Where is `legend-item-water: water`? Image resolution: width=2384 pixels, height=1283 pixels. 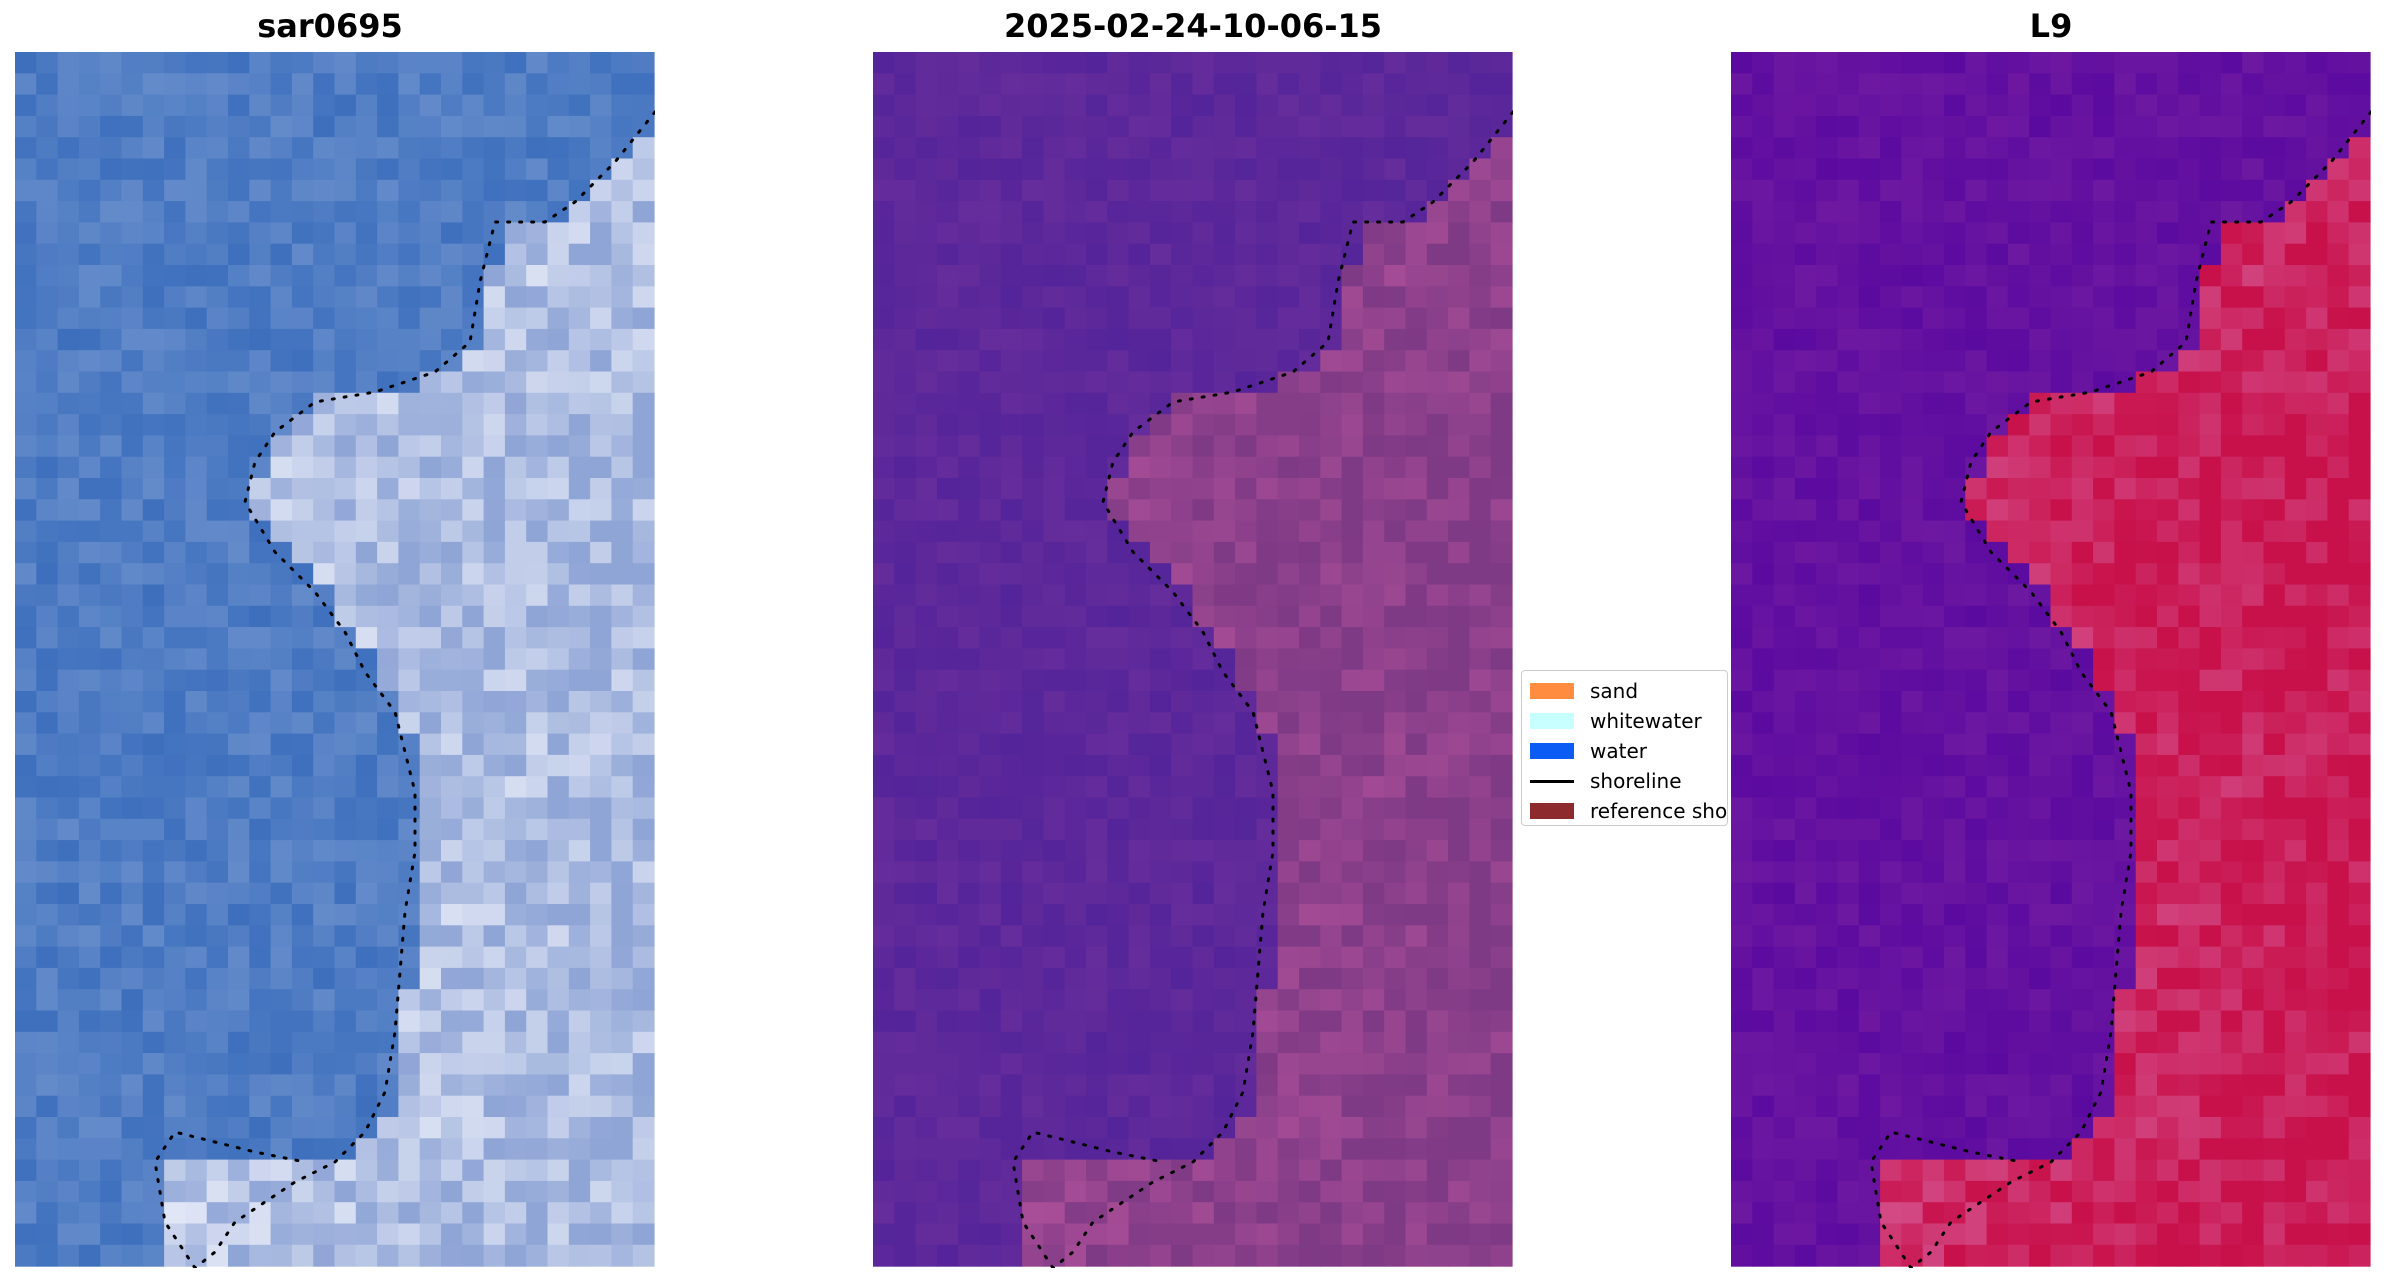
legend-item-water: water is located at coordinates (1588, 751).